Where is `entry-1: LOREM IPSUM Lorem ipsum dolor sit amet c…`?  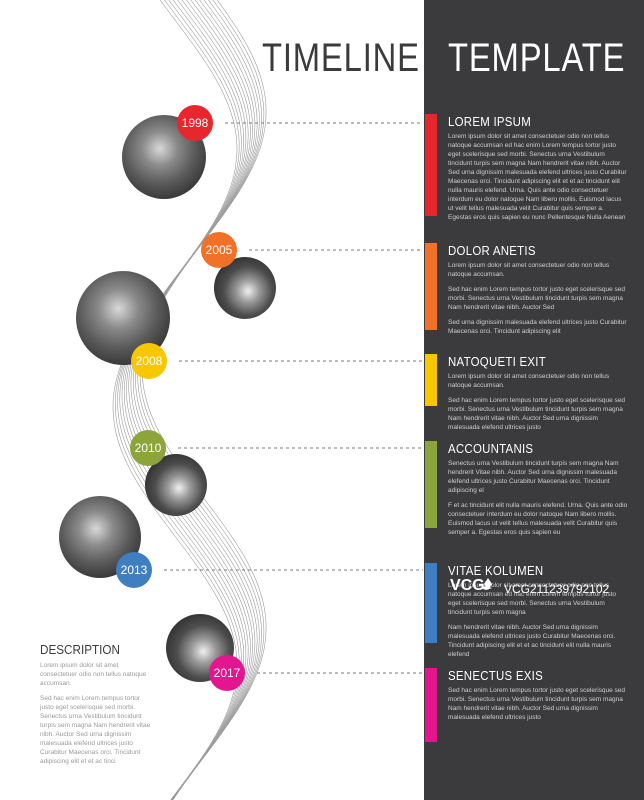 entry-1: LOREM IPSUM Lorem ipsum dolor sit amet c… is located at coordinates (538, 171).